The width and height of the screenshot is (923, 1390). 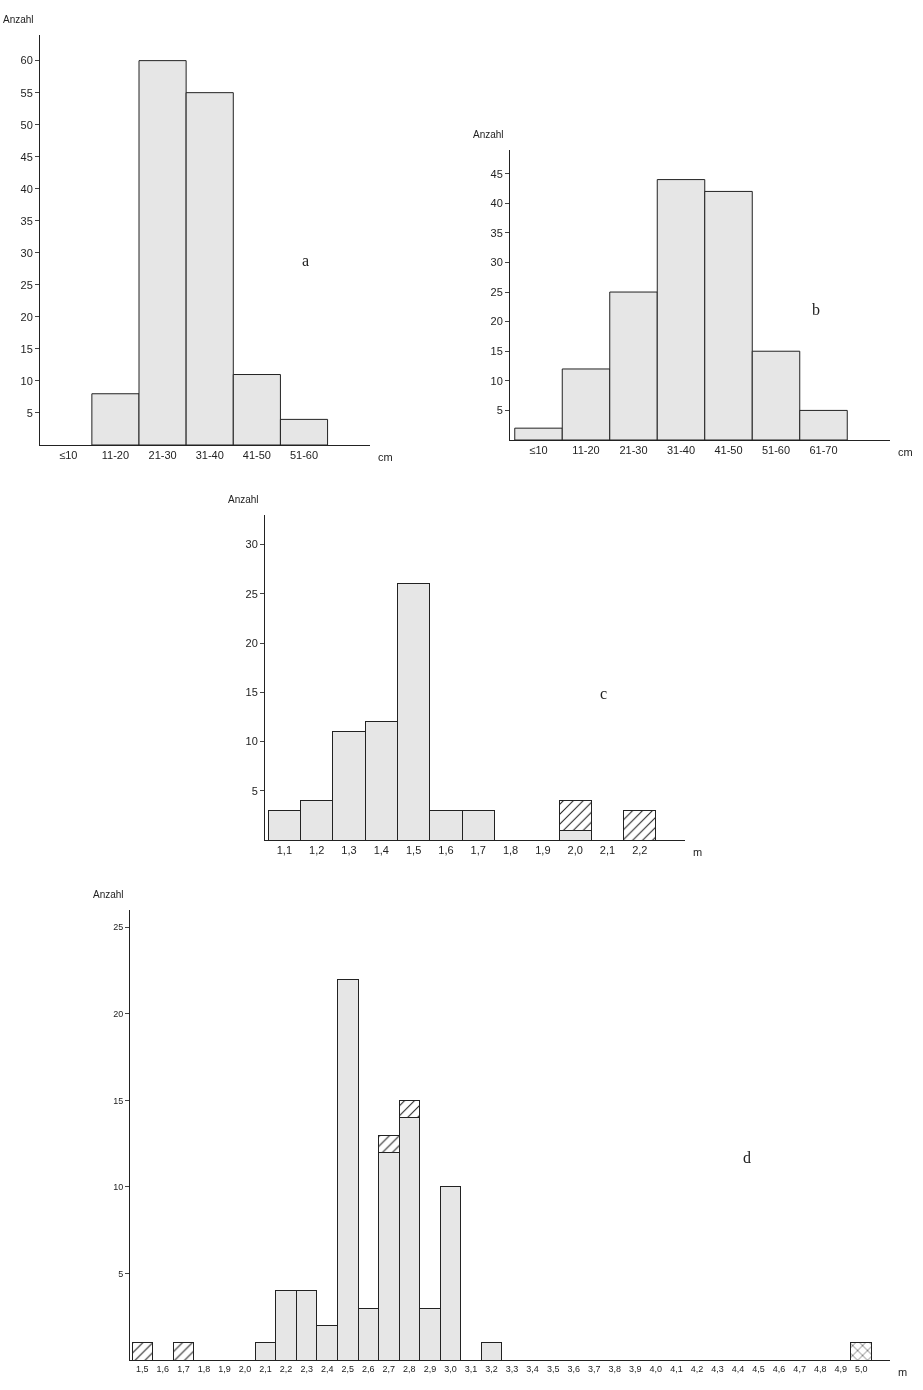 I want to click on y-tick-label: 40, so click(x=496, y=203).